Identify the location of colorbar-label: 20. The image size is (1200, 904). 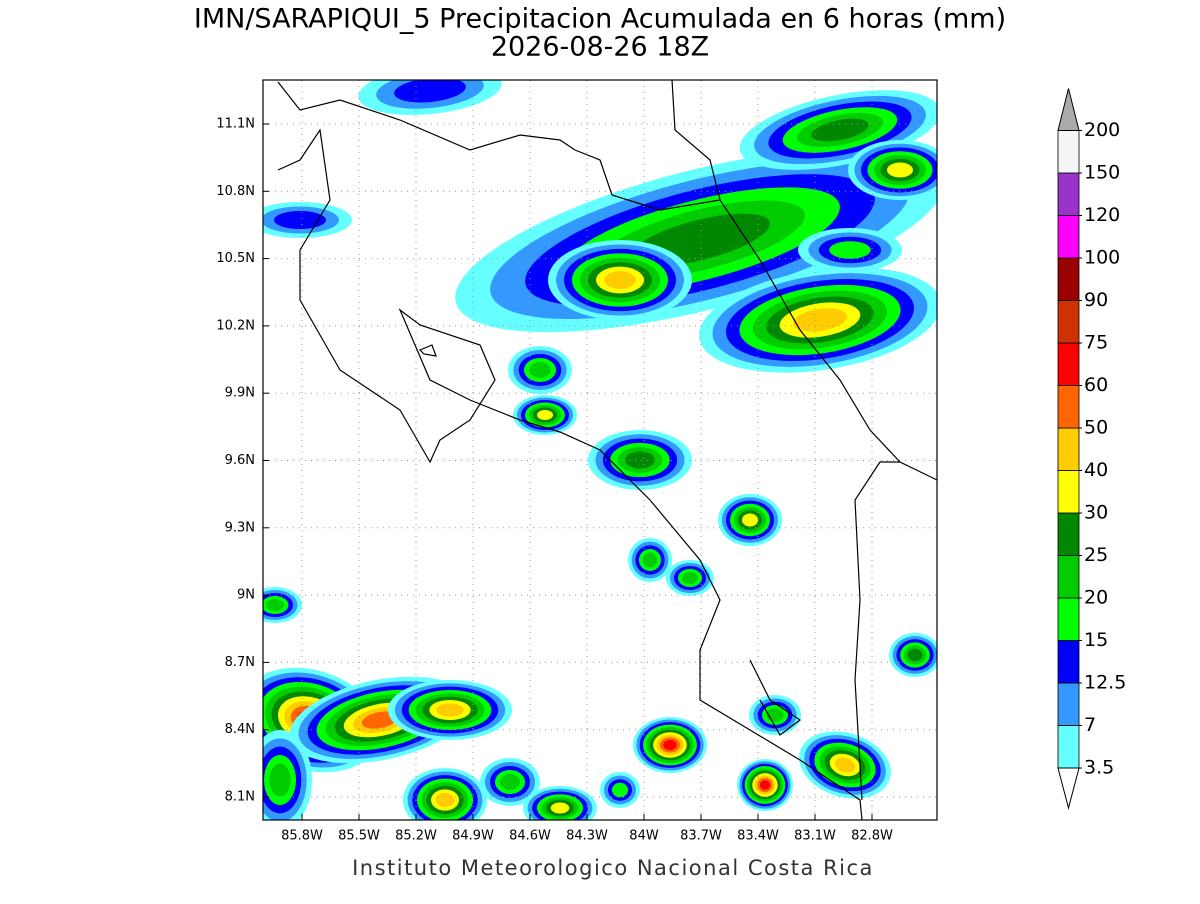
(1096, 598).